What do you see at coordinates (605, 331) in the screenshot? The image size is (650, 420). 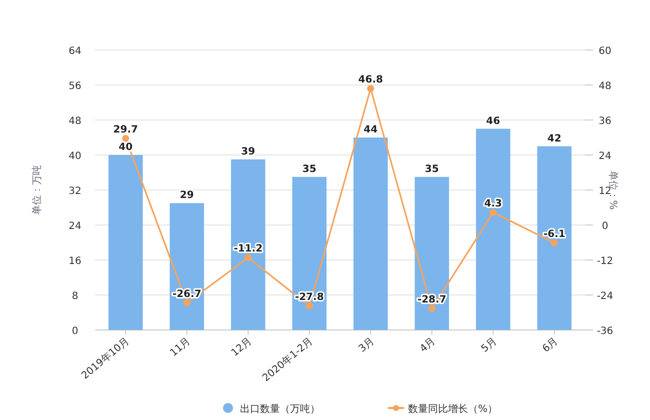 I see `y2-tick-label: -36` at bounding box center [605, 331].